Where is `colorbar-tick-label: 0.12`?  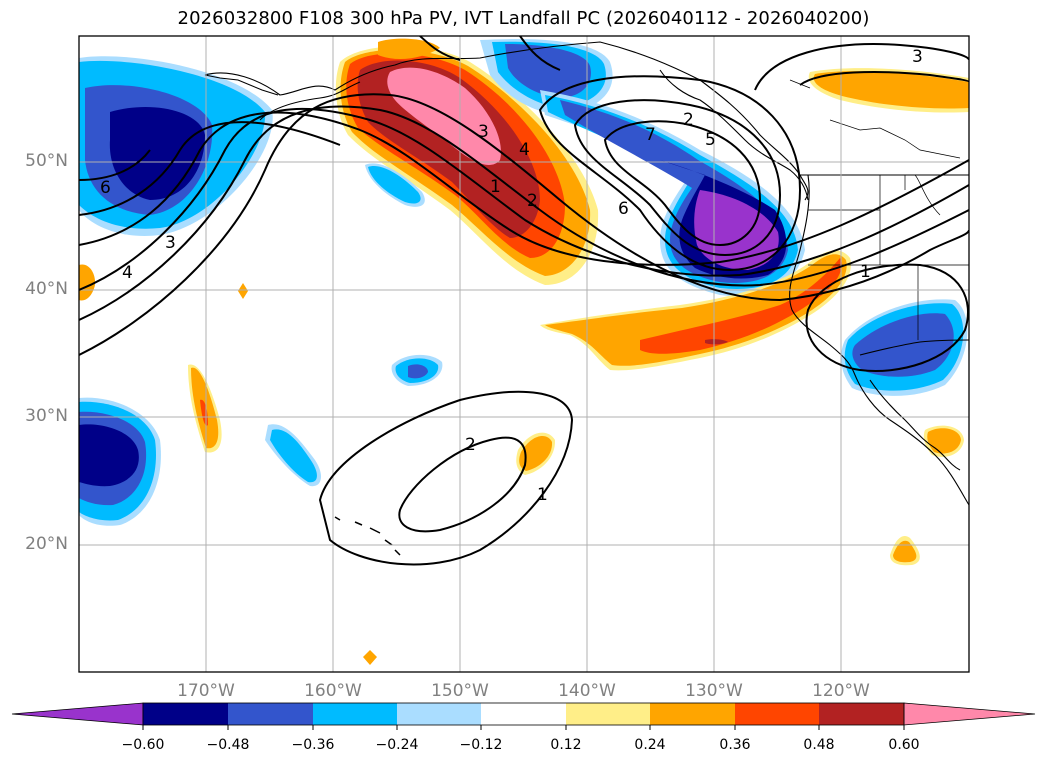 colorbar-tick-label: 0.12 is located at coordinates (566, 745).